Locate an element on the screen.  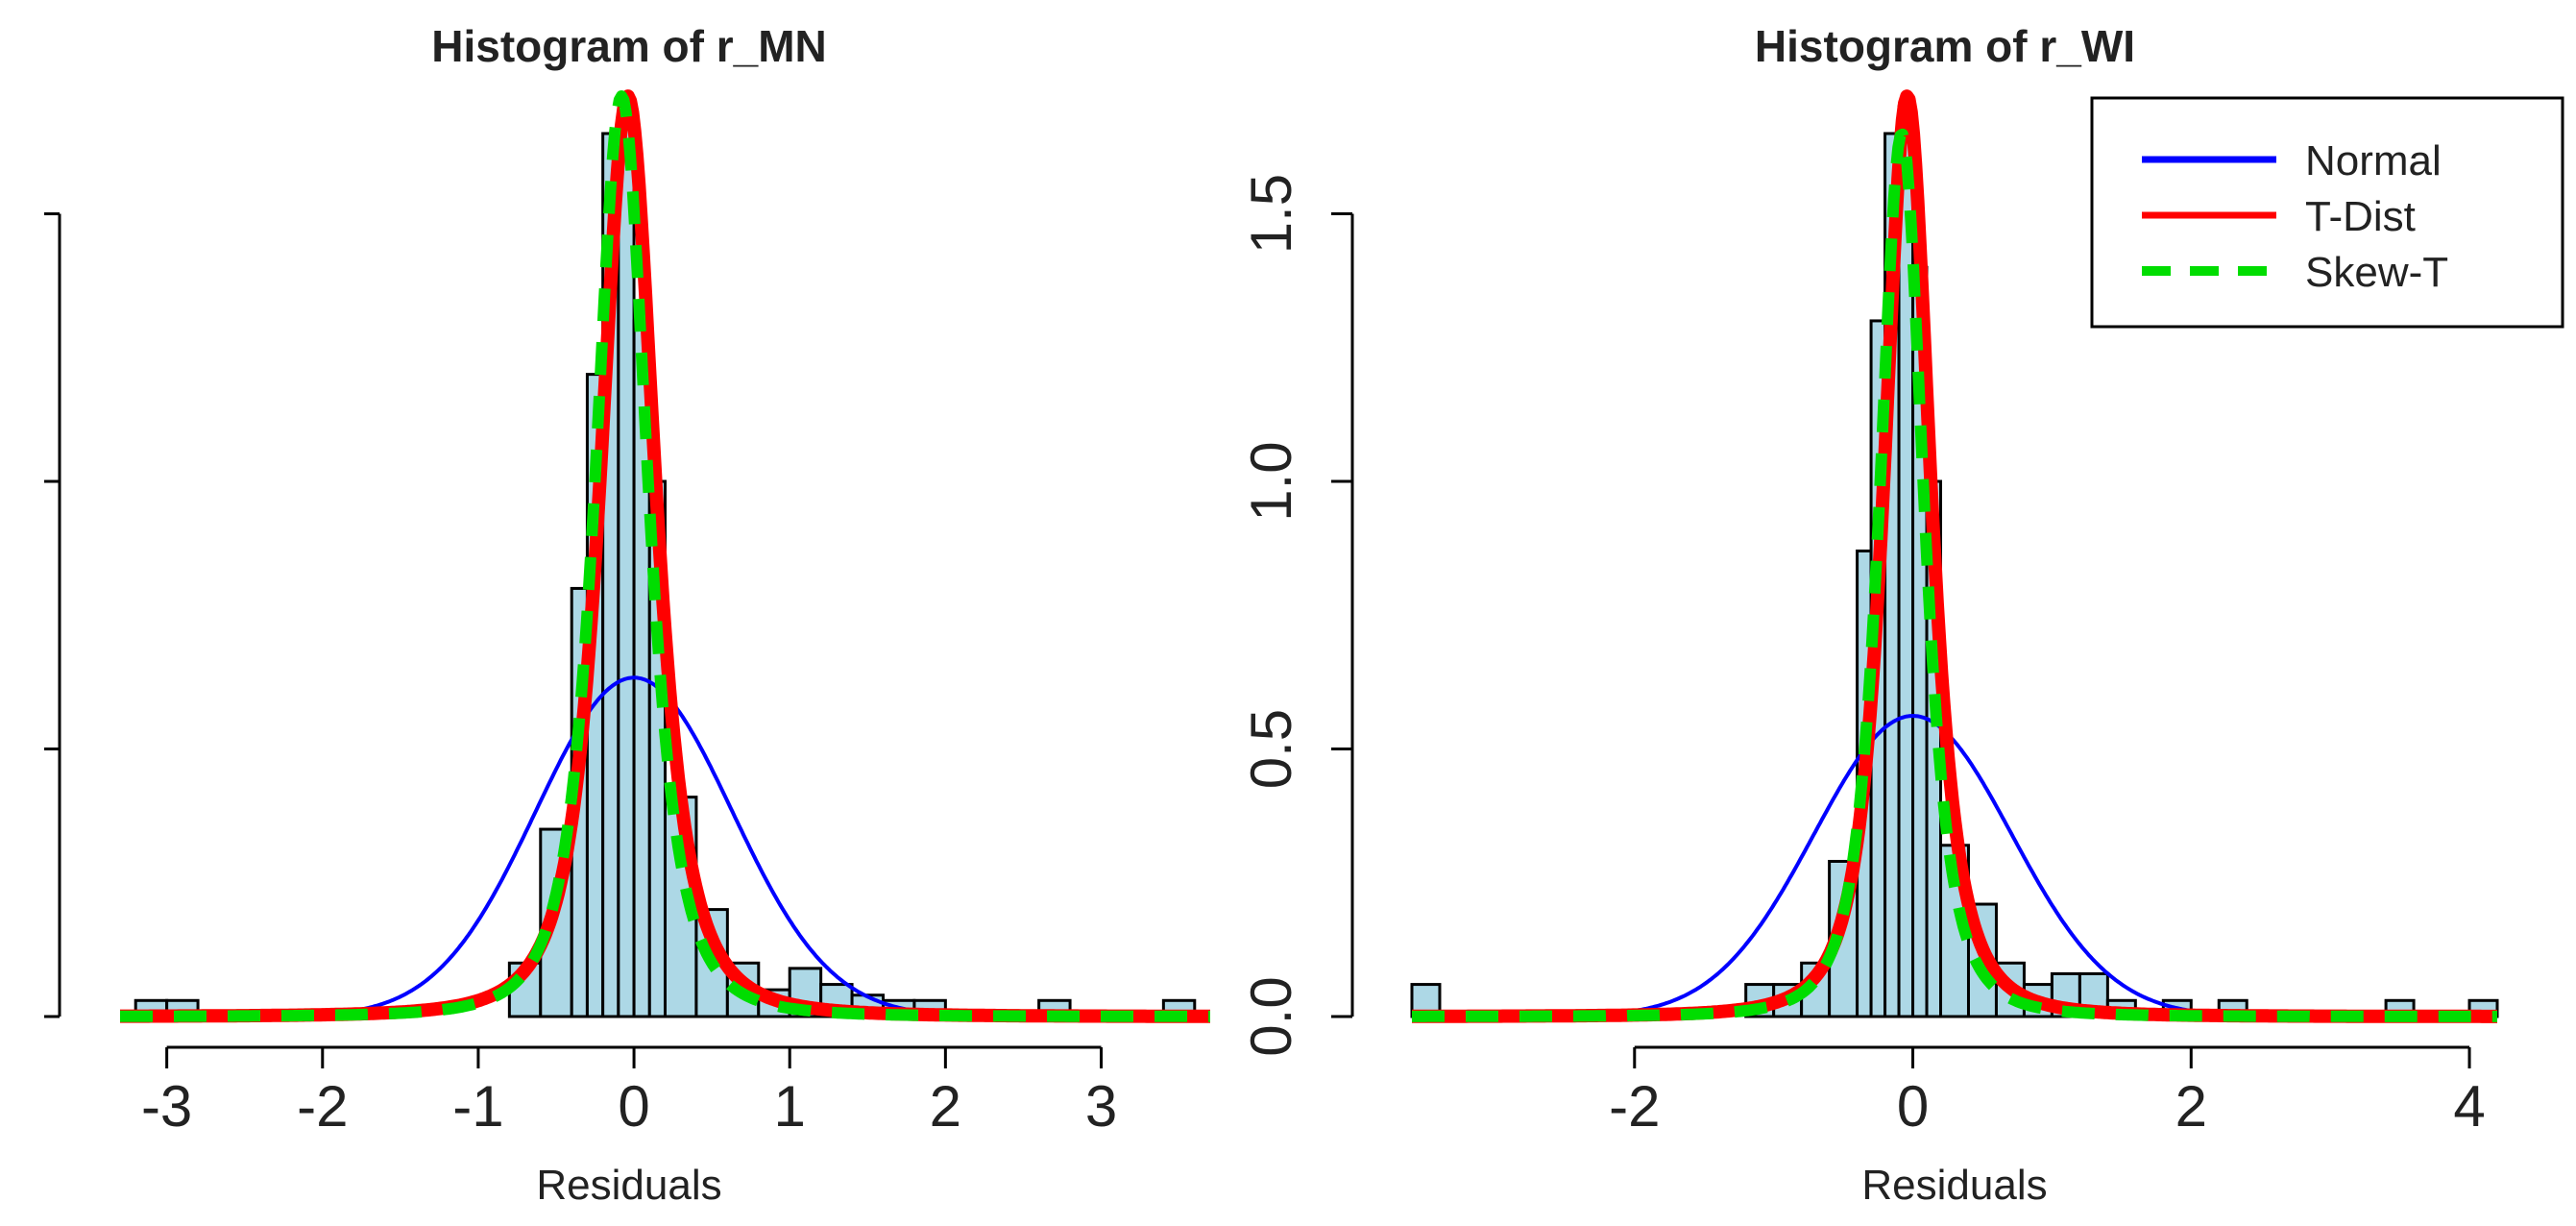
x-axis: -2 0 2 4 is located at coordinates (2048, 1092).